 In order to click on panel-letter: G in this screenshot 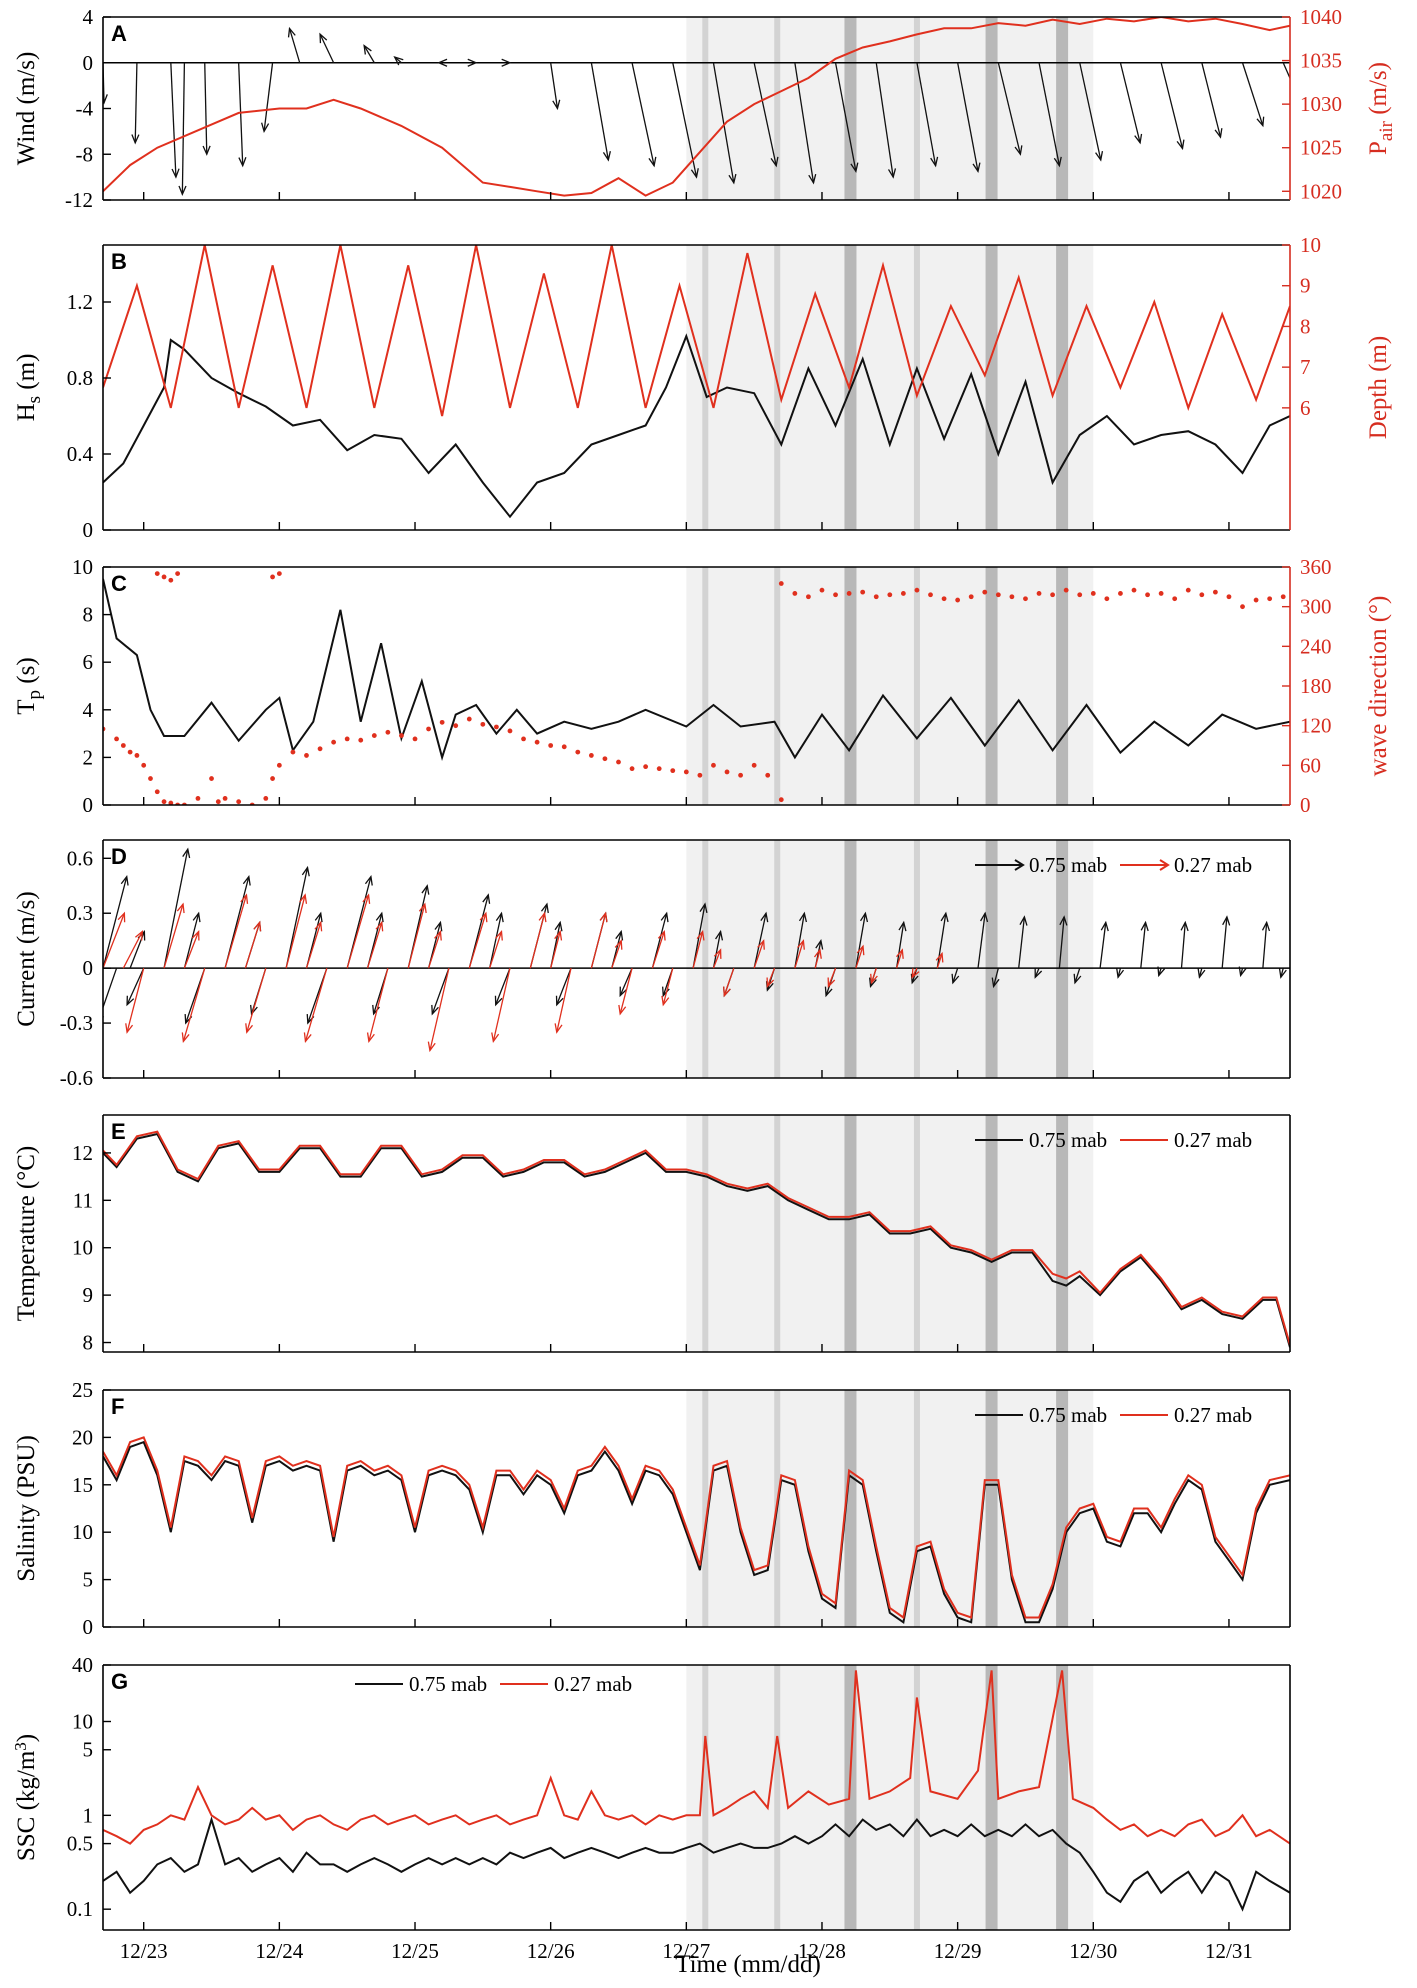, I will do `click(119, 1681)`.